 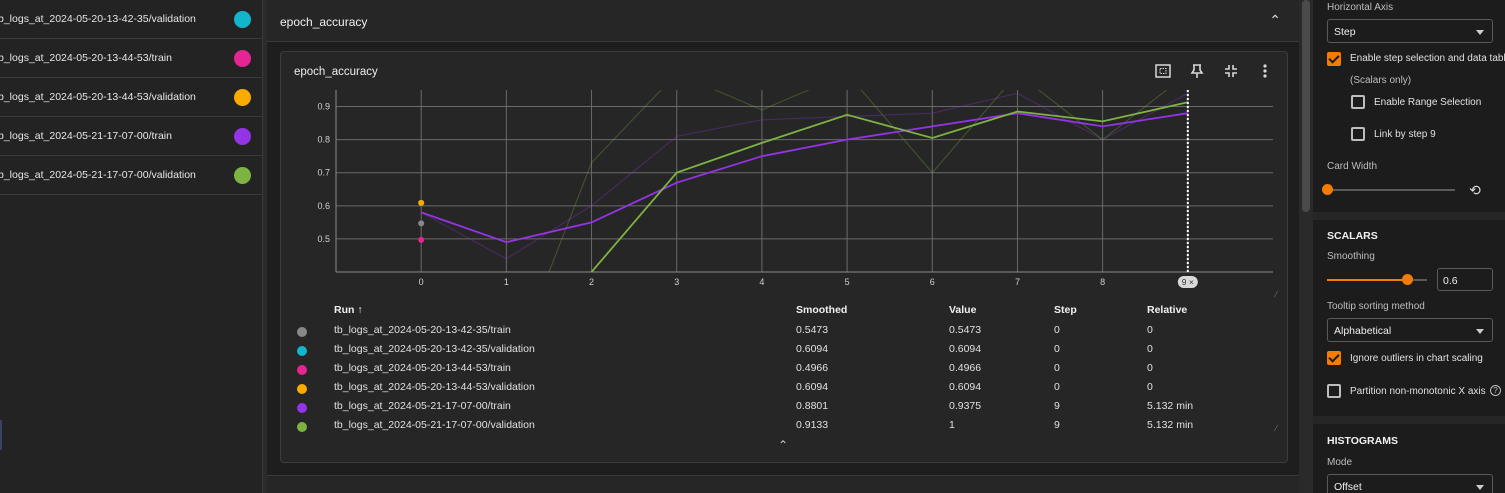 What do you see at coordinates (1418, 391) in the screenshot?
I see `partition-label: Partition non-monotonic X axis` at bounding box center [1418, 391].